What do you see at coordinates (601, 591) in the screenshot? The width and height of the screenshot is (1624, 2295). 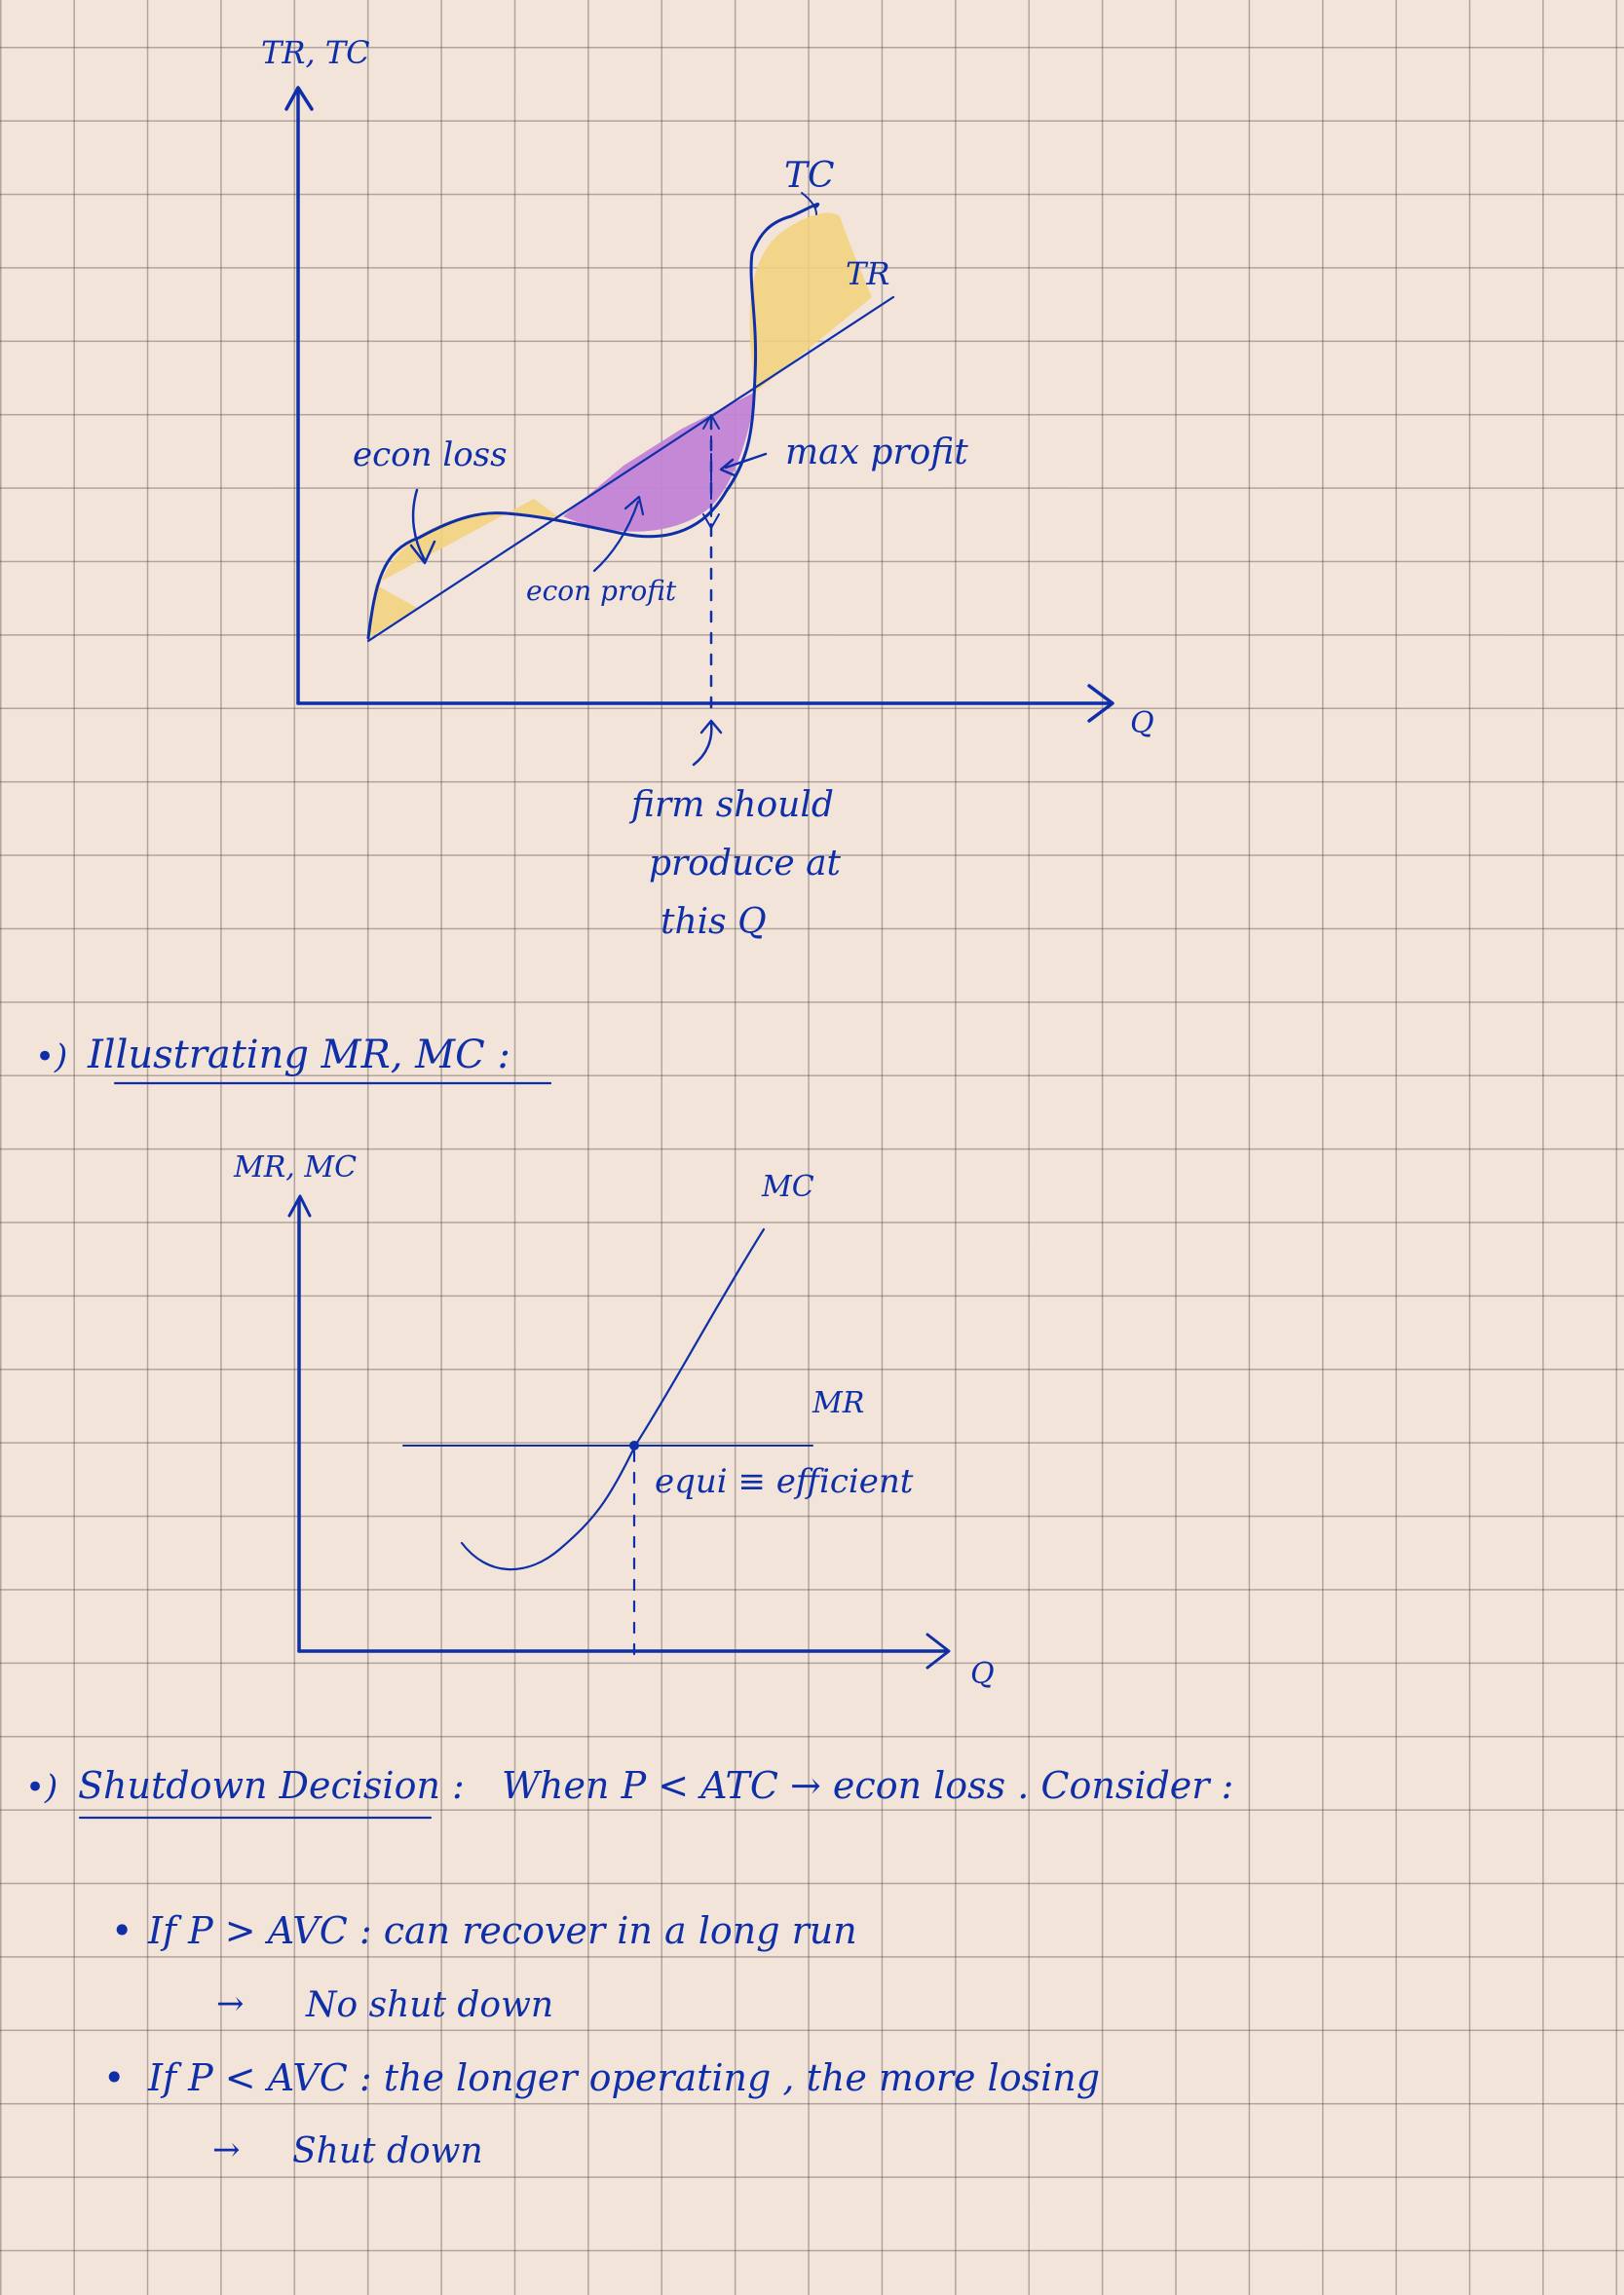 I see `econ-profit-label: econ profit` at bounding box center [601, 591].